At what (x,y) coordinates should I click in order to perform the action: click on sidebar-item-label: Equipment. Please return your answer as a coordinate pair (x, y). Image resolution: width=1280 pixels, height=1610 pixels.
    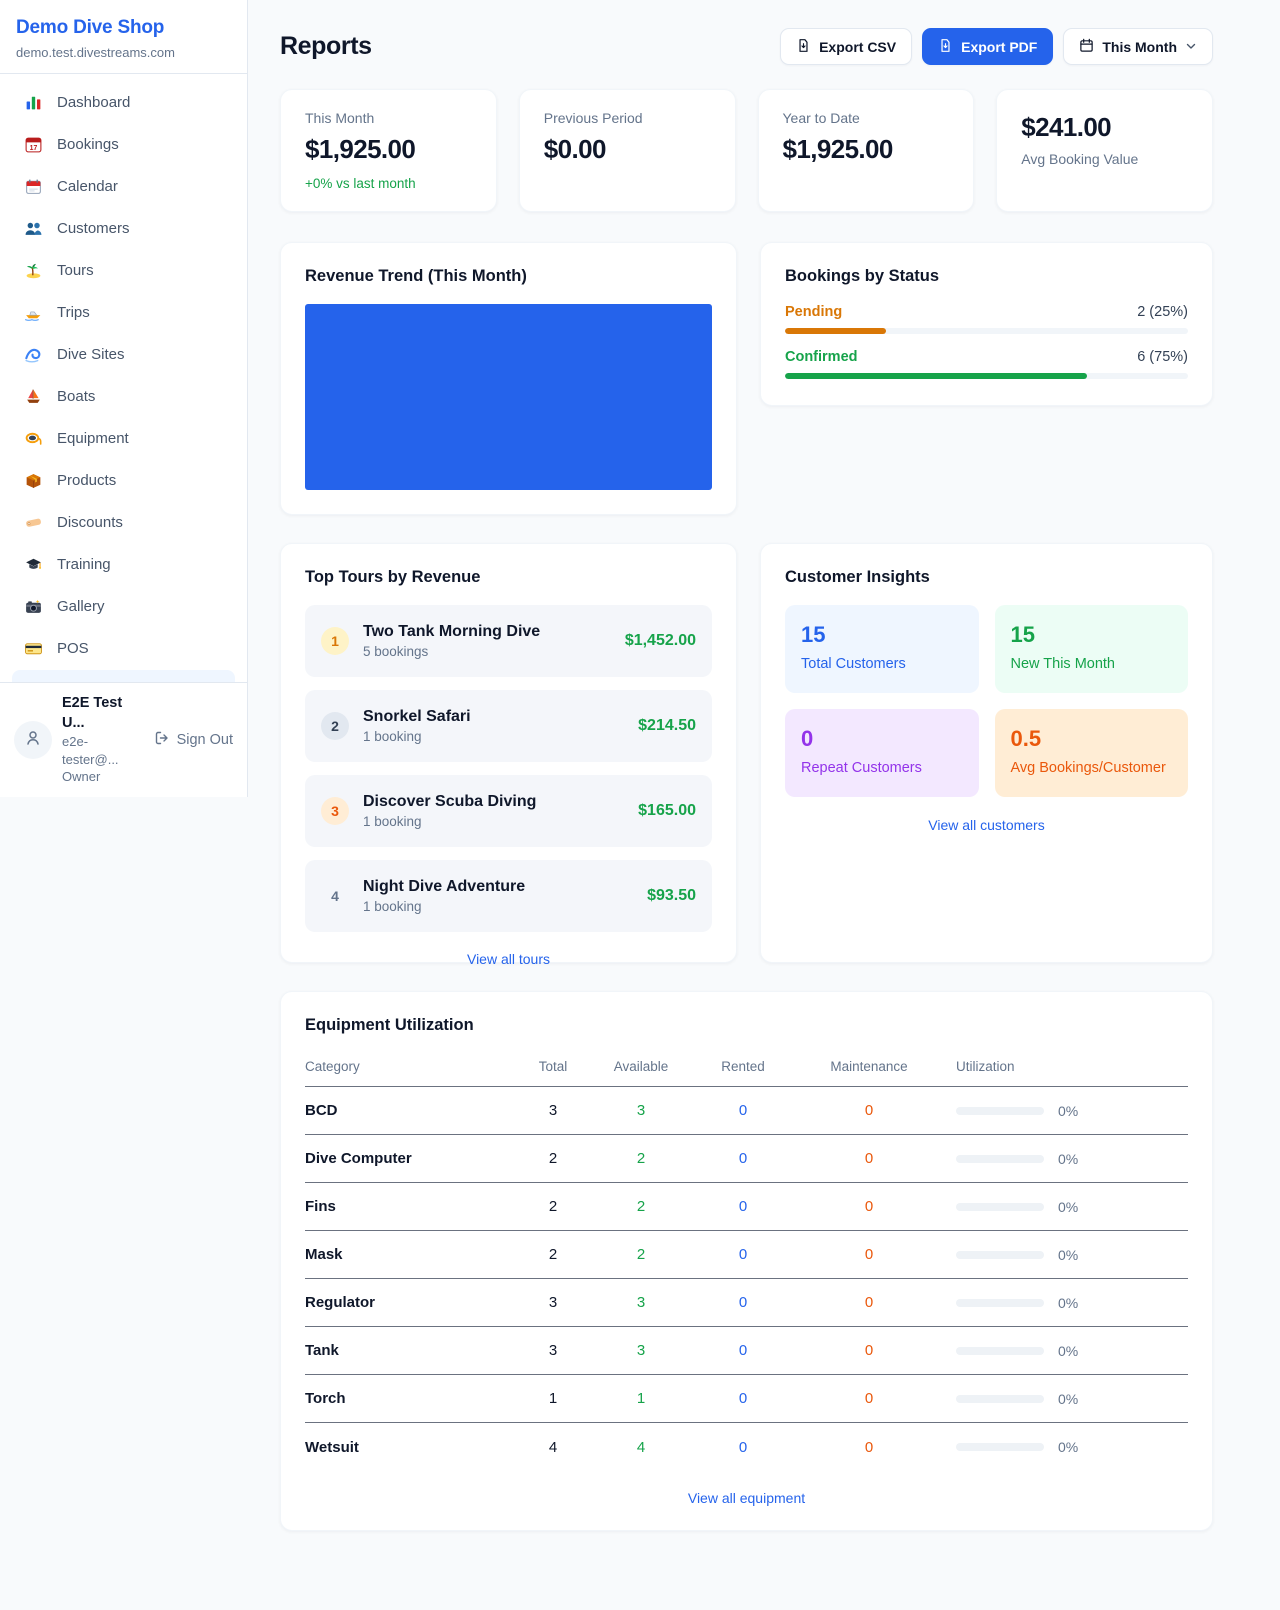
    Looking at the image, I should click on (93, 438).